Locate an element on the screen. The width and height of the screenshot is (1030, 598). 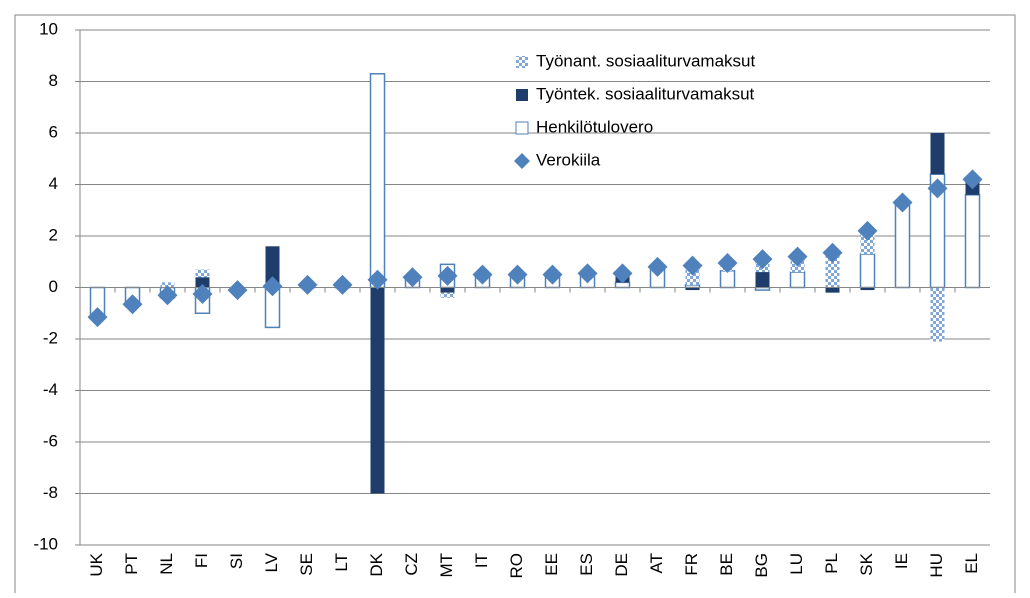
x-tick-label: EE is located at coordinates (551, 564).